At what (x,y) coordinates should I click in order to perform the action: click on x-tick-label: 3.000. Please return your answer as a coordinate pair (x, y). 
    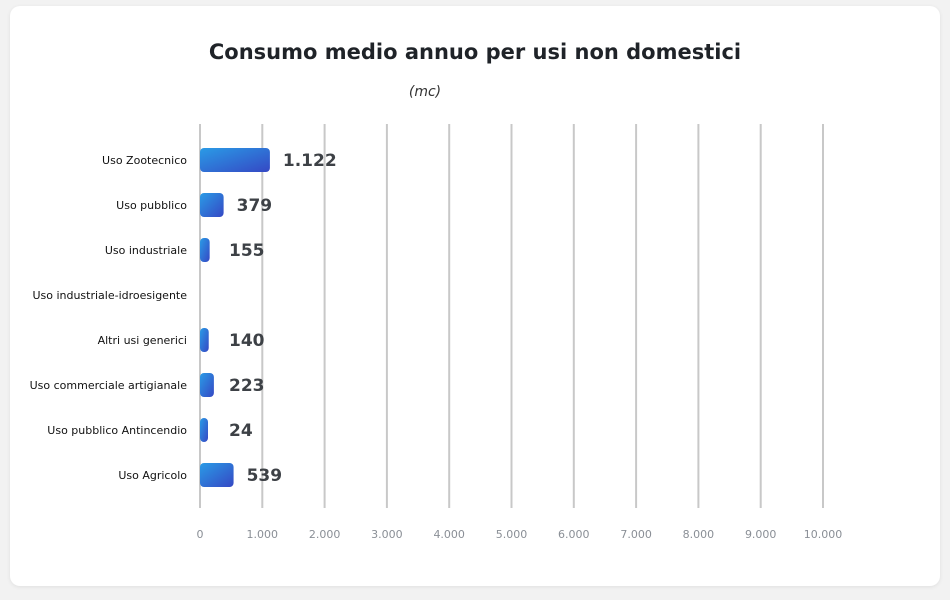
    Looking at the image, I should click on (387, 534).